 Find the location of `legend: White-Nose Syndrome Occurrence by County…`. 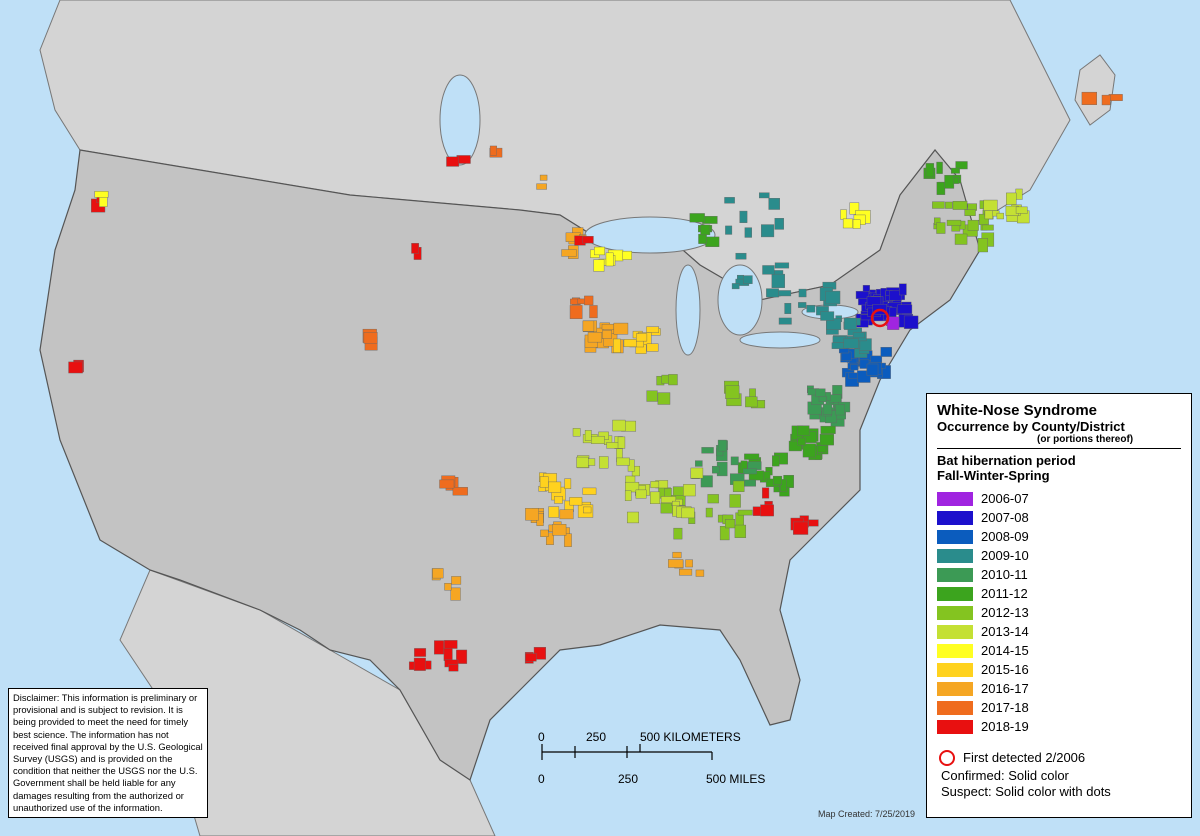

legend: White-Nose Syndrome Occurrence by County… is located at coordinates (1059, 605).